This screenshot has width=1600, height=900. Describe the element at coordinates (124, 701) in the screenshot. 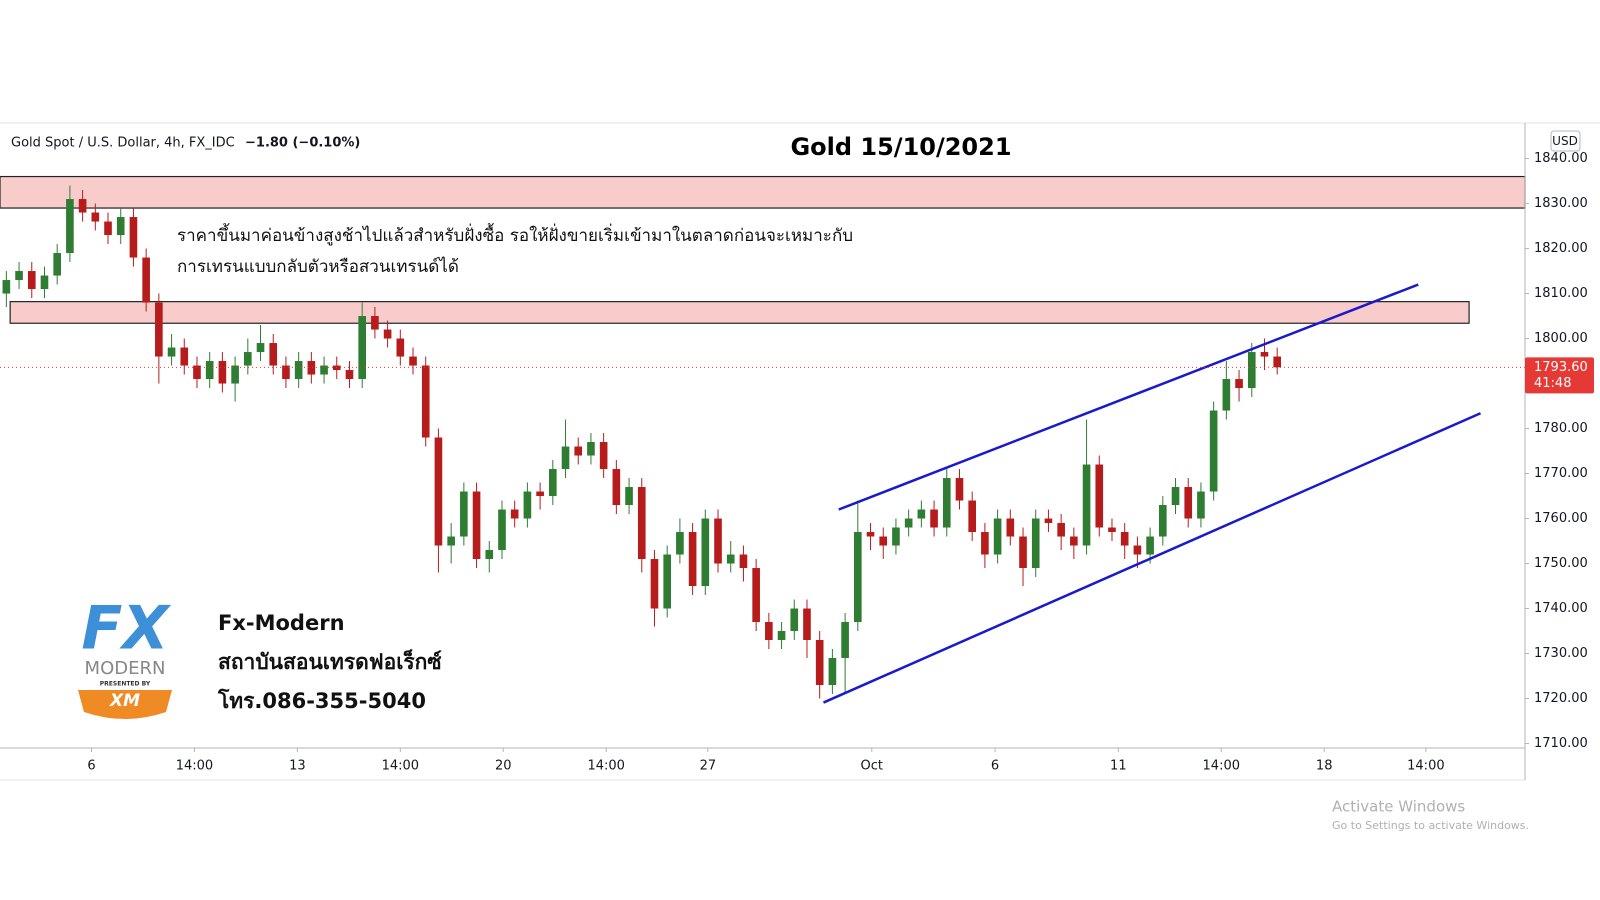

I see `logo-partner: XM` at that location.